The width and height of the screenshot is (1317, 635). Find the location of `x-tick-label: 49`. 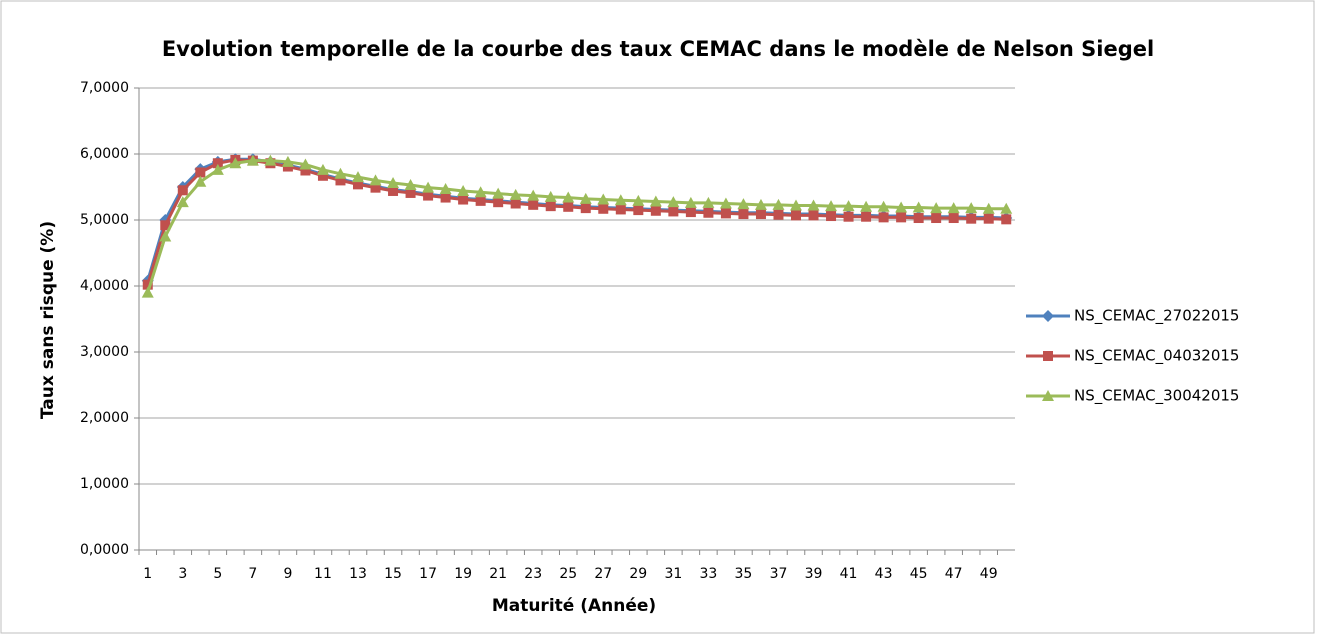

x-tick-label: 49 is located at coordinates (989, 574).